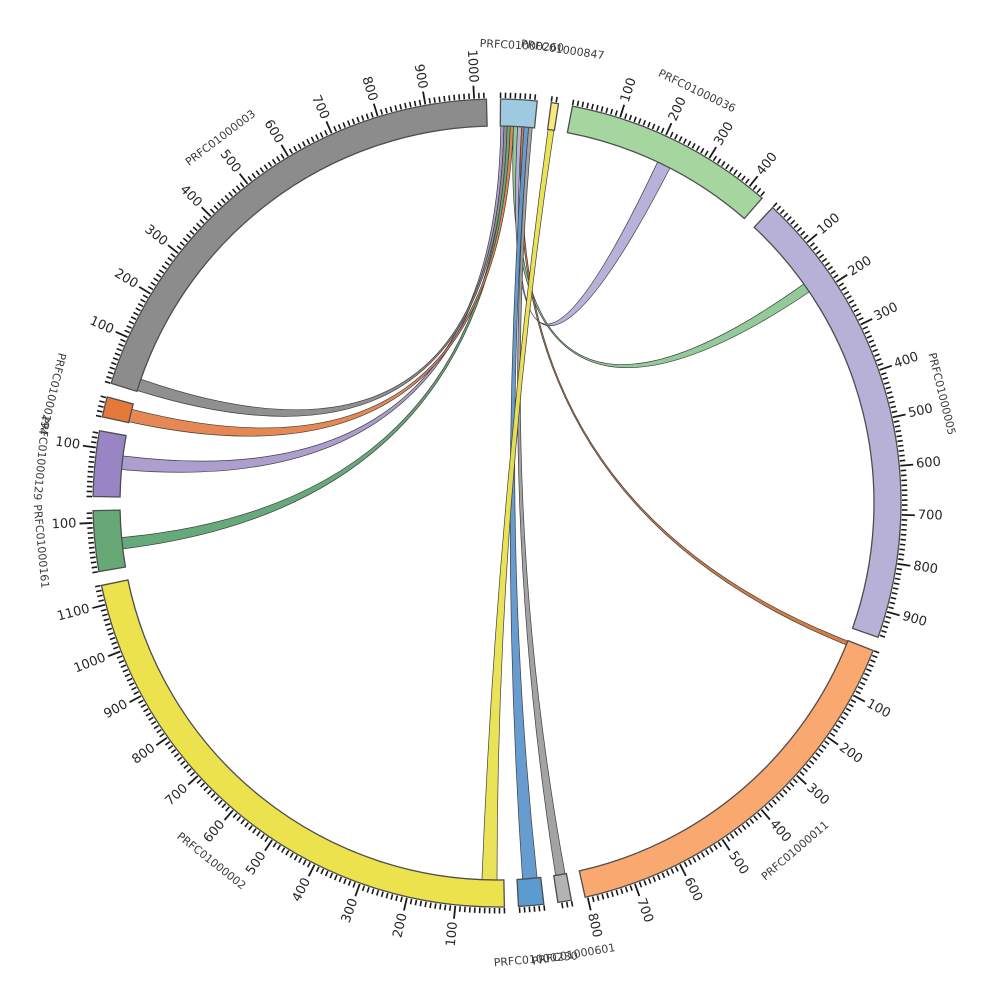 This screenshot has width=1000, height=1000. I want to click on tick-label-PRFC01000036-100: 100, so click(629, 90).